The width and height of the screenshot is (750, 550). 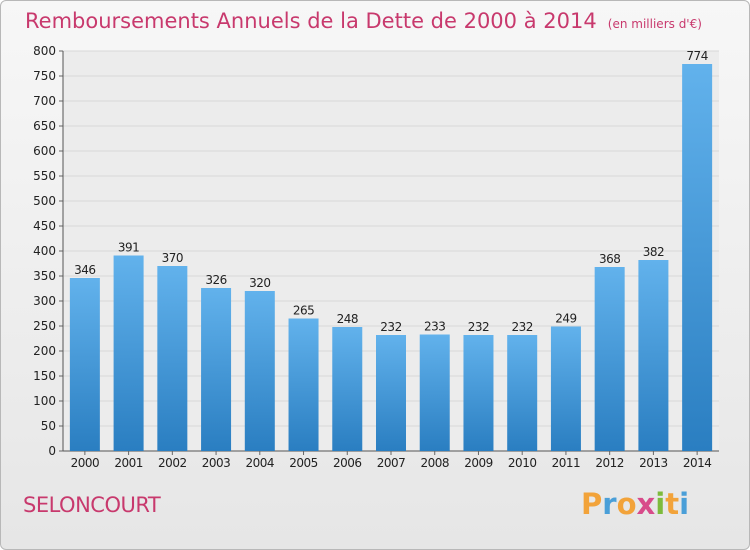 I want to click on brand-letter: t, so click(x=672, y=504).